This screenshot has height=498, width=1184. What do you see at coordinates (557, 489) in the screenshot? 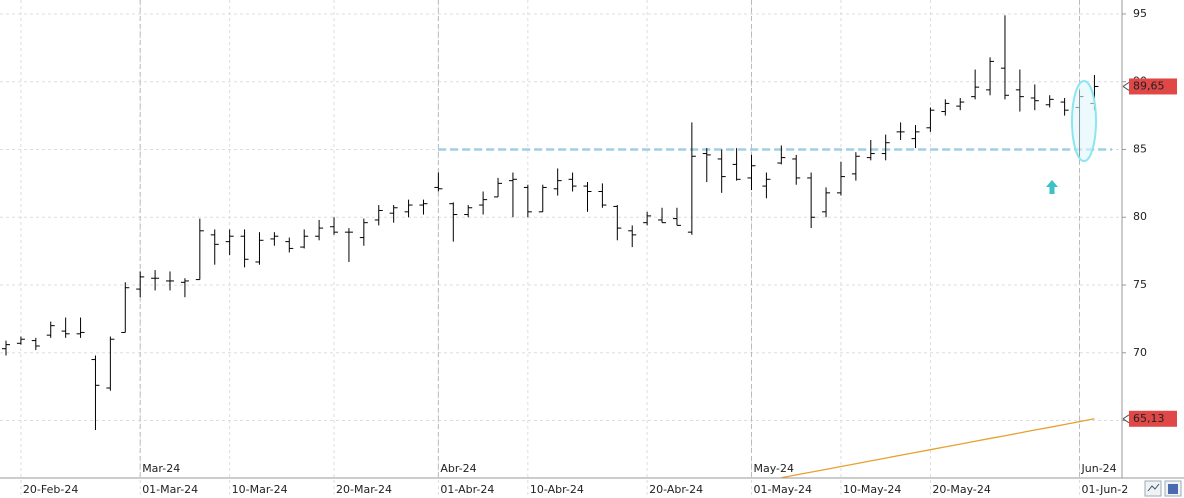
I see `x-tick-label: 10-Abr-24` at bounding box center [557, 489].